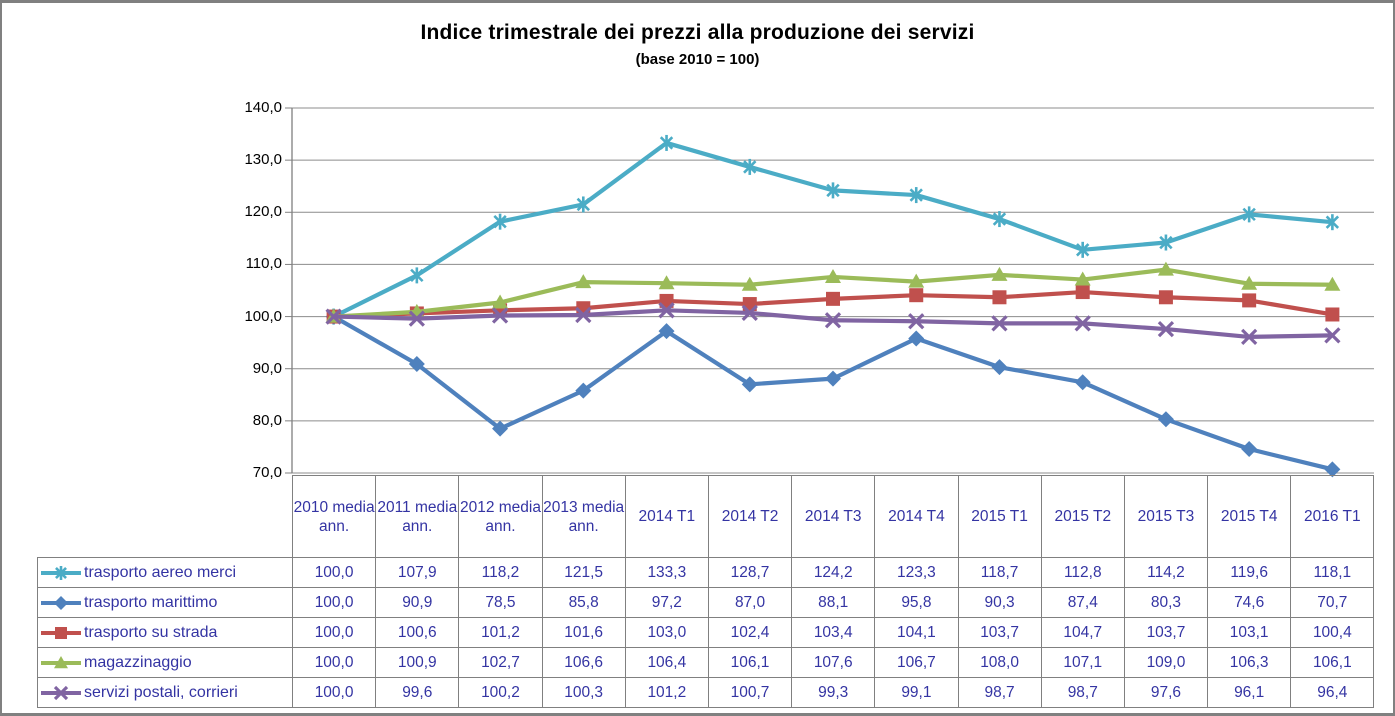 The height and width of the screenshot is (716, 1395). What do you see at coordinates (583, 572) in the screenshot?
I see `table-cell: 121,5` at bounding box center [583, 572].